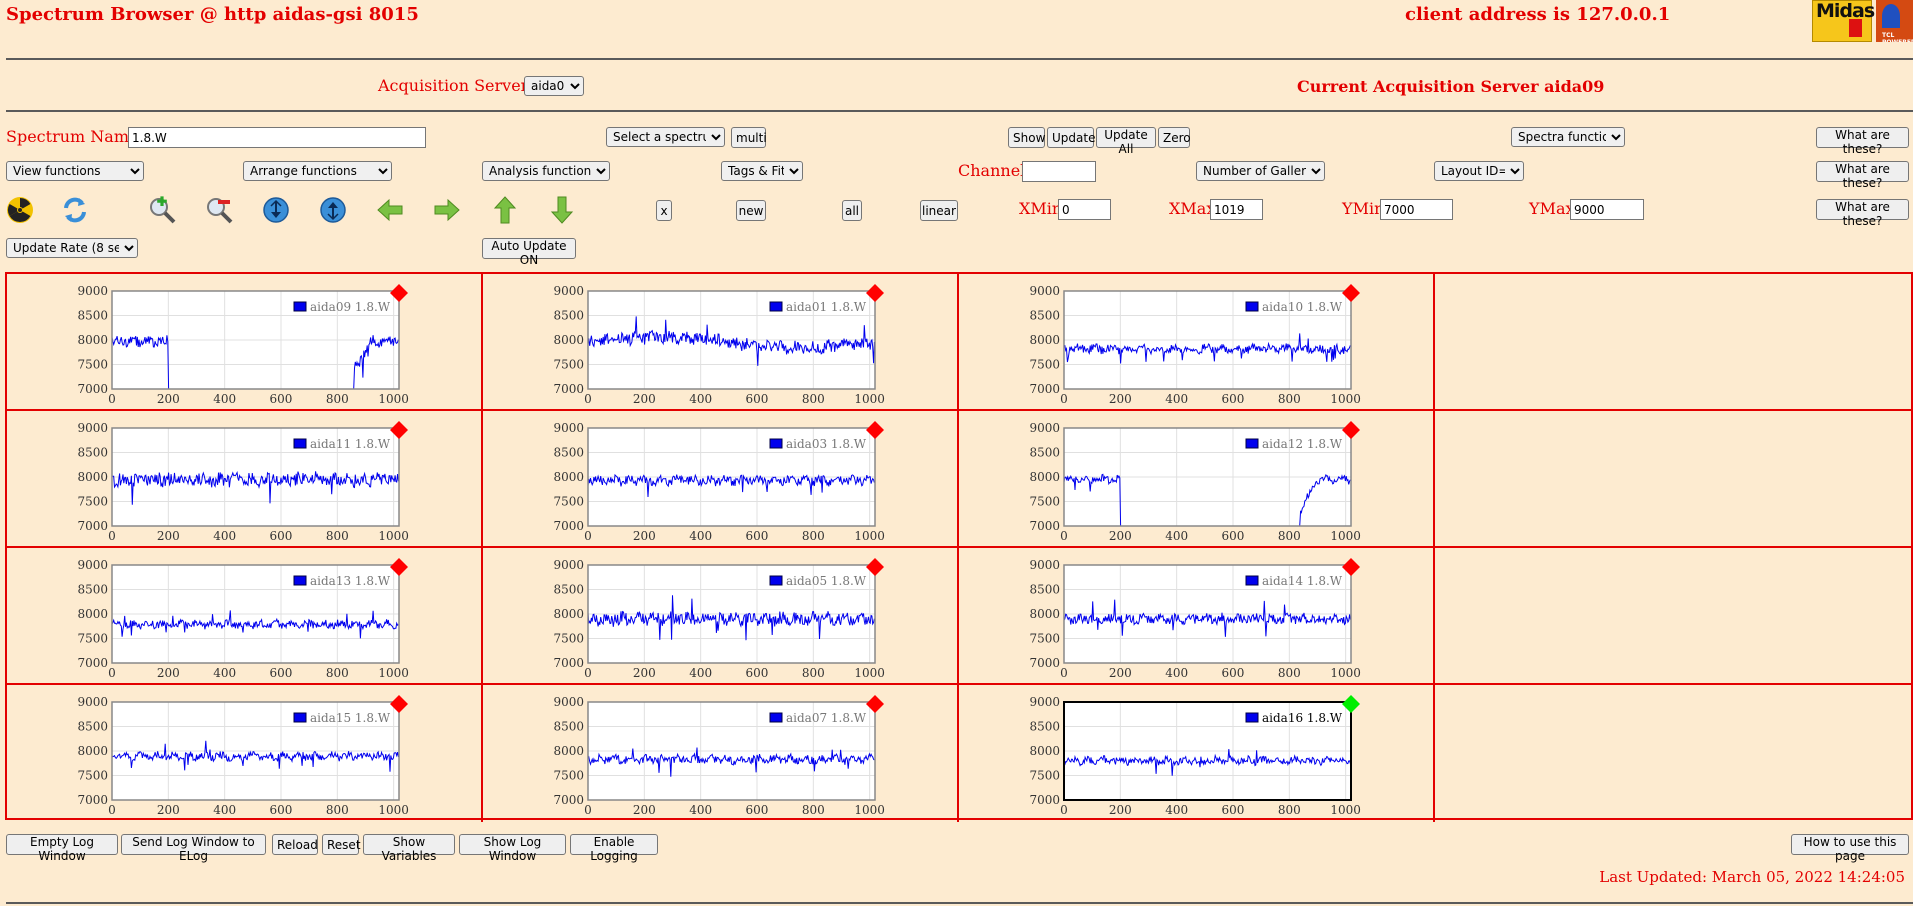 Image resolution: width=1913 pixels, height=906 pixels. Describe the element at coordinates (1855, 28) in the screenshot. I see `midas-logo-mark` at that location.